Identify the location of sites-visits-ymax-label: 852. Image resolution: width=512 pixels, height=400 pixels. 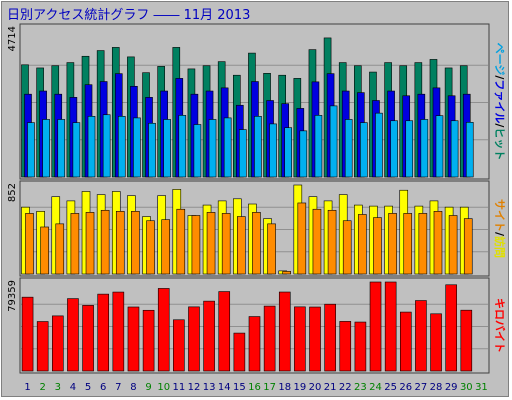
(12, 192).